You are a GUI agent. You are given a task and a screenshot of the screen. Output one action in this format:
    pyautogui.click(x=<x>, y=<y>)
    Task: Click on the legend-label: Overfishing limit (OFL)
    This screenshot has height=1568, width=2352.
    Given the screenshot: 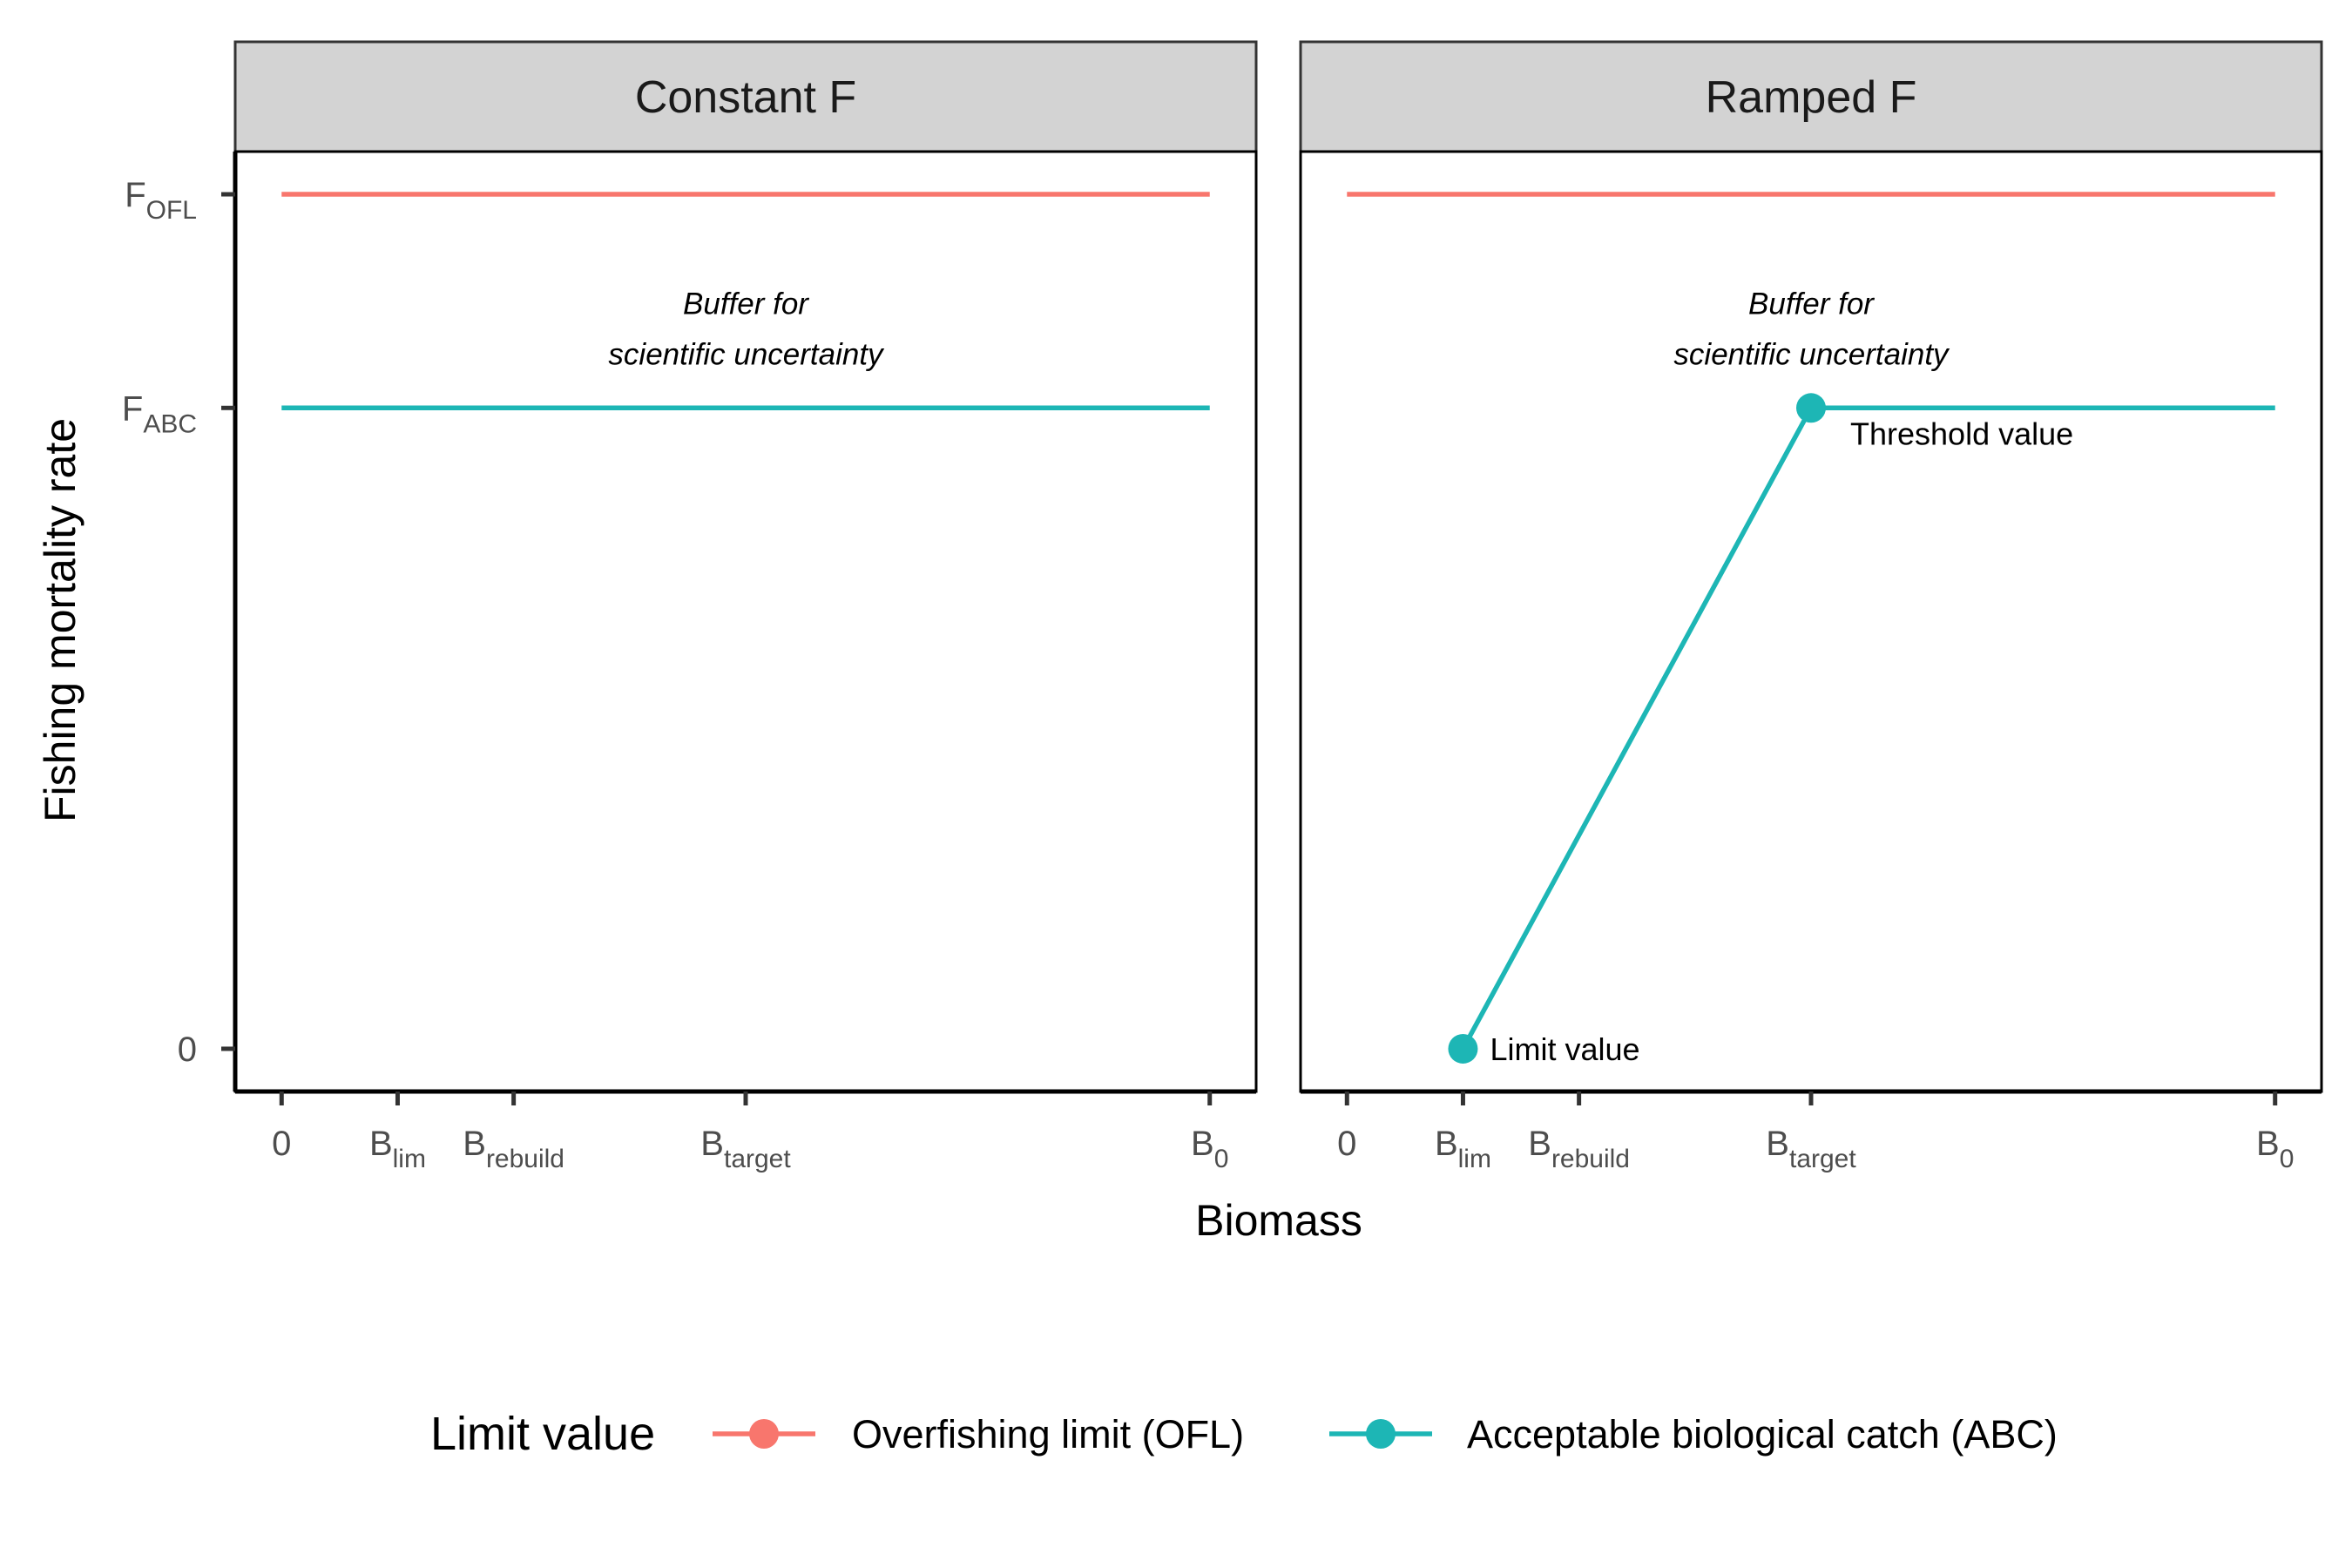 What is the action you would take?
    pyautogui.click(x=1048, y=1434)
    